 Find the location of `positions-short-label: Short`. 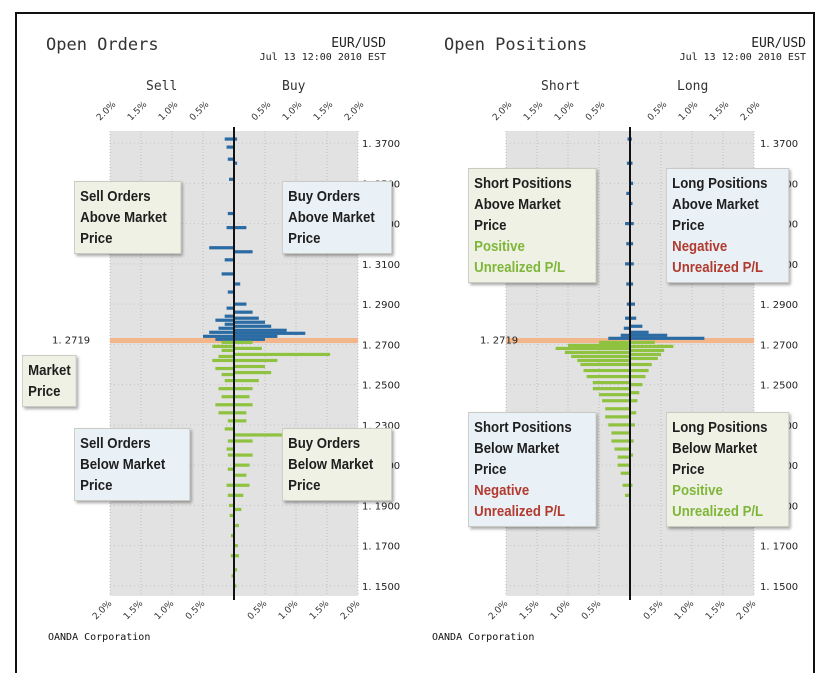

positions-short-label: Short is located at coordinates (561, 86).